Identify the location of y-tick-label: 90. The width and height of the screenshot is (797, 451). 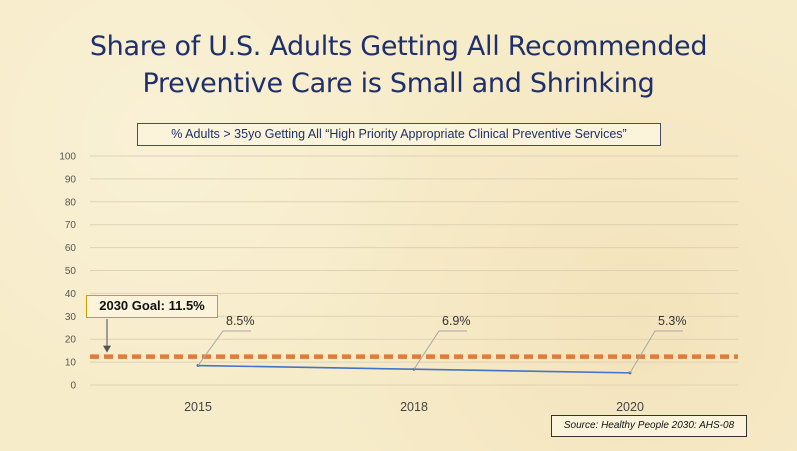
(71, 179).